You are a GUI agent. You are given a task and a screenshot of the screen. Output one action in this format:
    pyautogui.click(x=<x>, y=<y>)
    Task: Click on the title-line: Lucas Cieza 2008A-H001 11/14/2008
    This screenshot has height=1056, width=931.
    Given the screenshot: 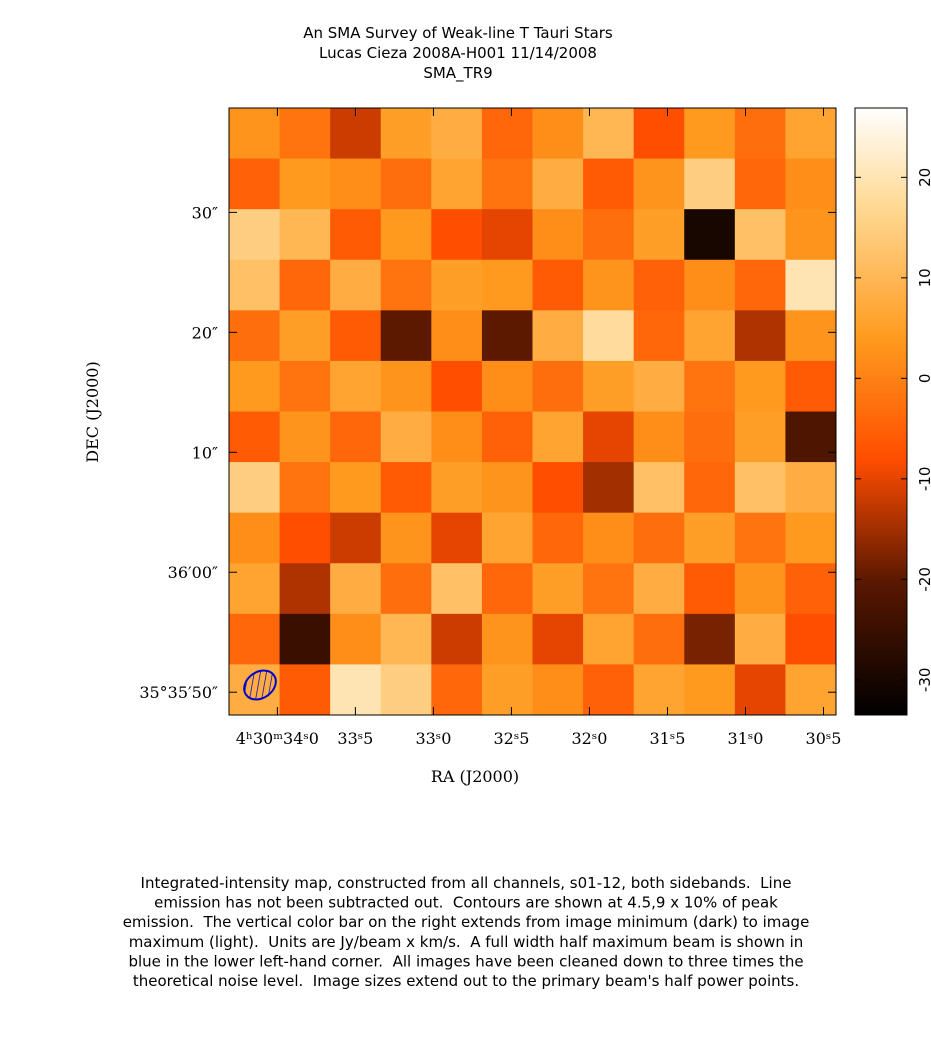 What is the action you would take?
    pyautogui.click(x=458, y=53)
    